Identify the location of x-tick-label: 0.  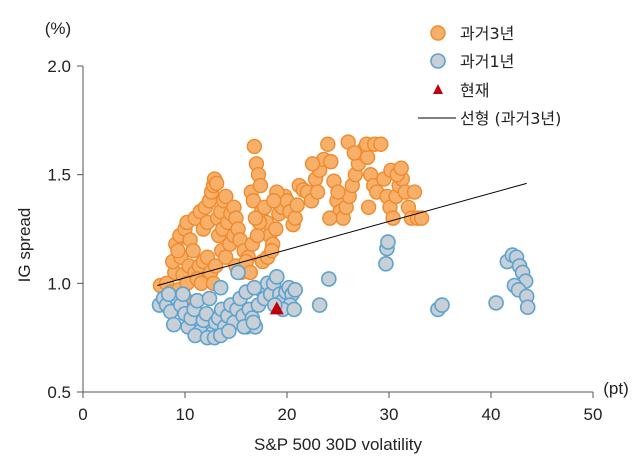
(82, 414).